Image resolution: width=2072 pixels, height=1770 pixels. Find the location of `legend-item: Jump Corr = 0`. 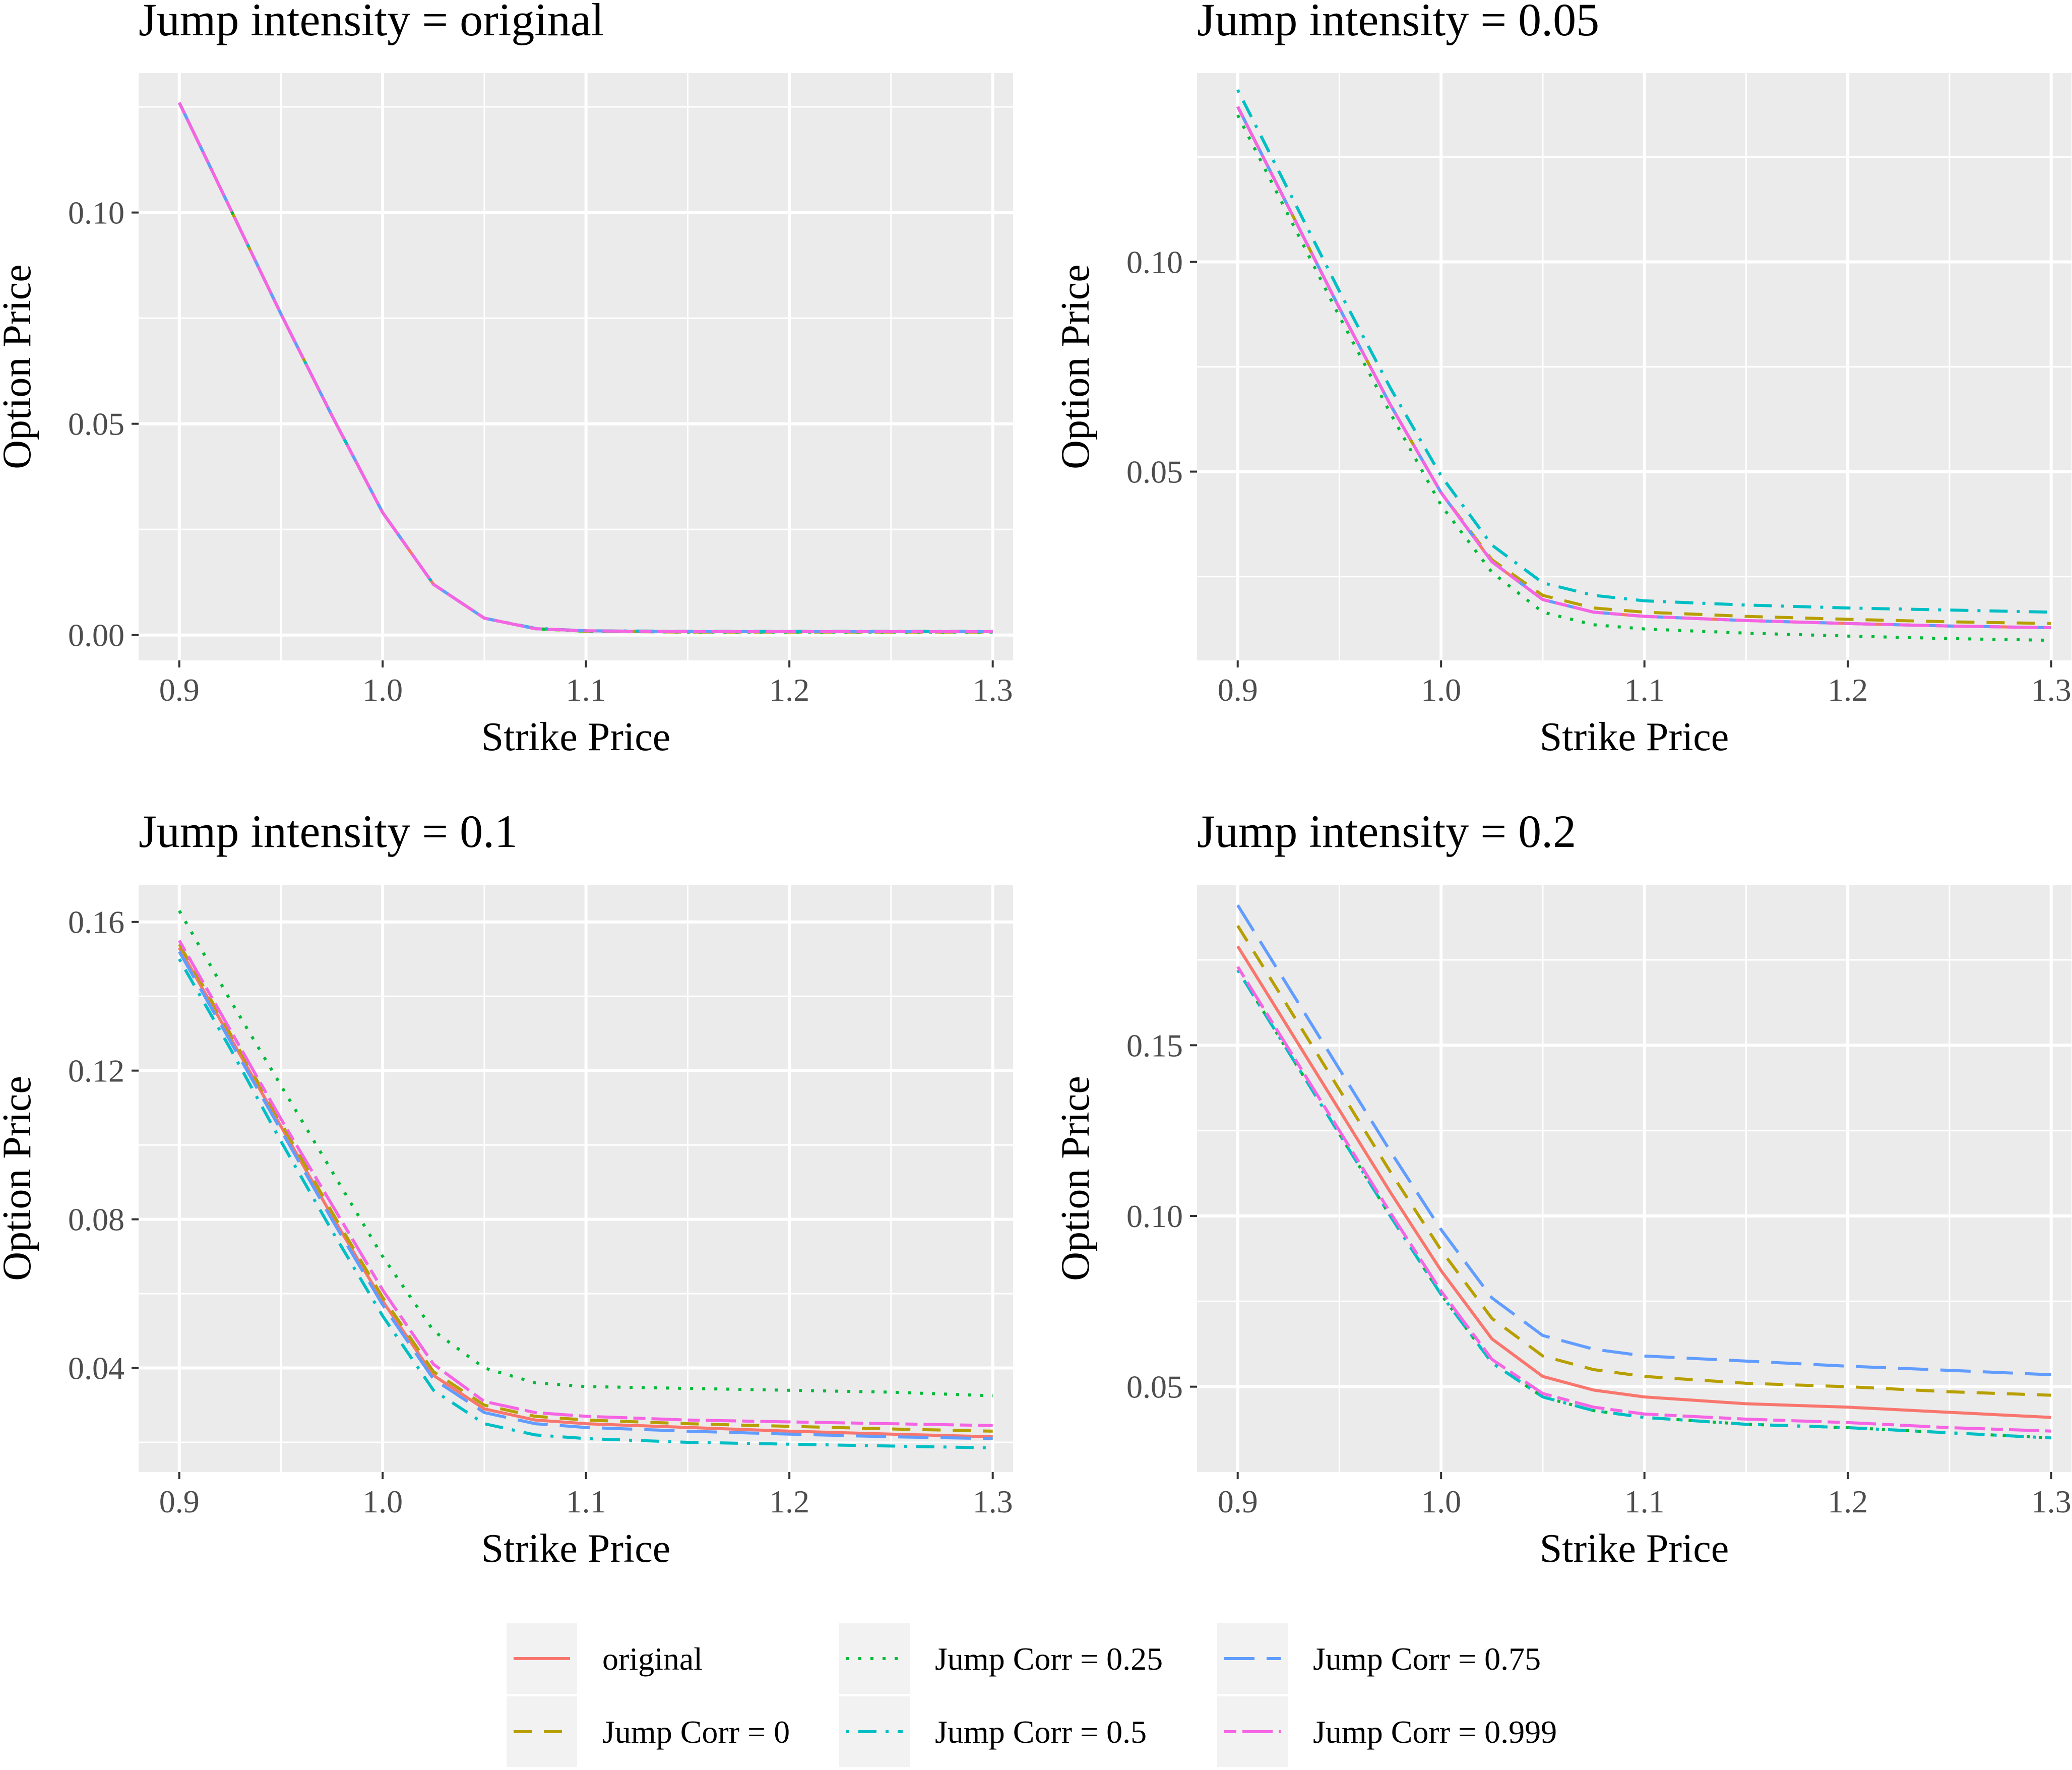

legend-item: Jump Corr = 0 is located at coordinates (648, 1731).